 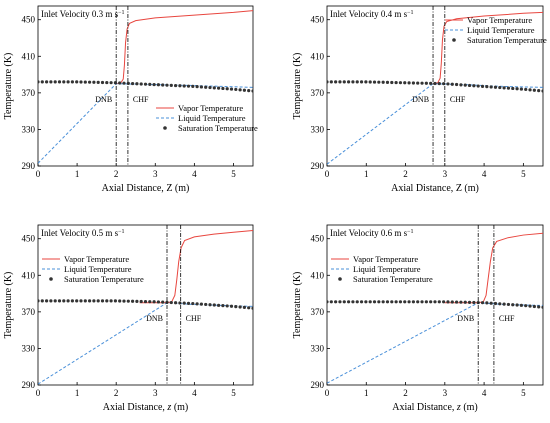 I want to click on legend-marker, so click(x=454, y=40).